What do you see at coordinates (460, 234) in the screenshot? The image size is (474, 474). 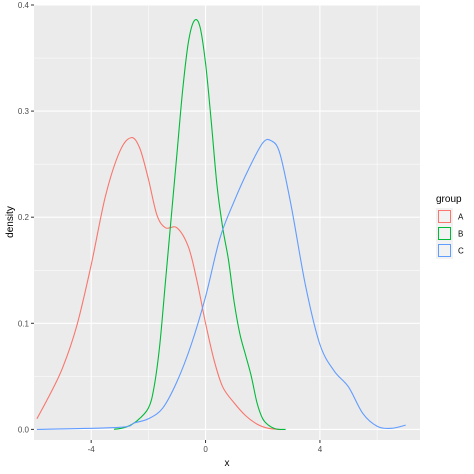 I see `legend-label-b: B` at bounding box center [460, 234].